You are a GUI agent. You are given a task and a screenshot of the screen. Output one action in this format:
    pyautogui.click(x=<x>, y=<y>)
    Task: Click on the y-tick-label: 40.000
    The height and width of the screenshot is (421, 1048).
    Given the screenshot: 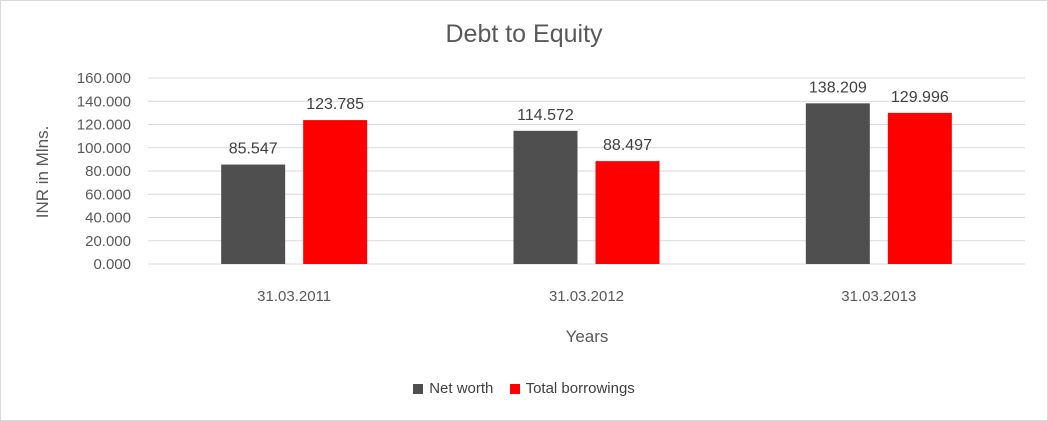 What is the action you would take?
    pyautogui.click(x=108, y=218)
    